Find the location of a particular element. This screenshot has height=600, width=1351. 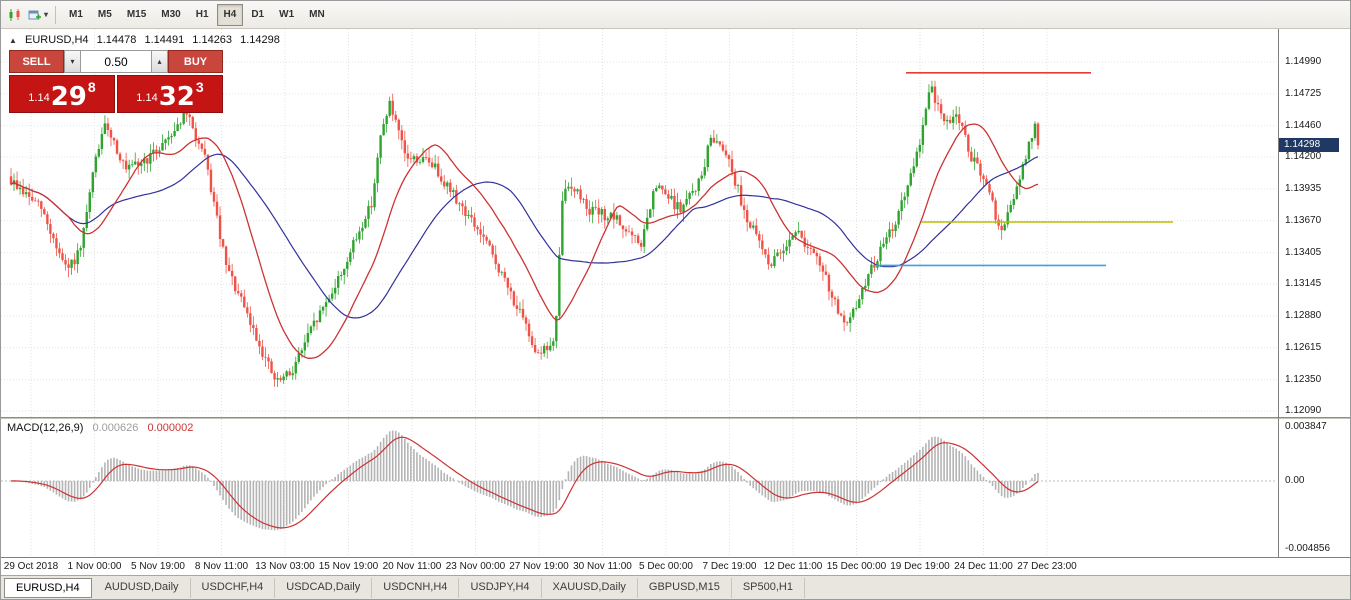

buy-price-pips: 32 is located at coordinates (176, 96).